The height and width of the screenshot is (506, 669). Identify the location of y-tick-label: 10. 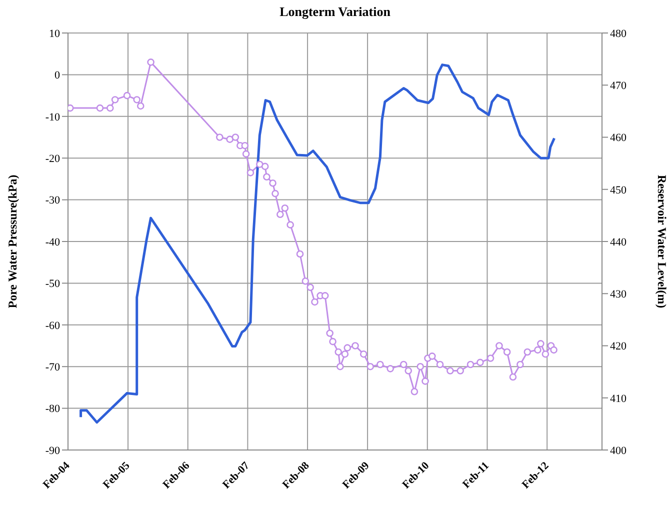
(54, 34).